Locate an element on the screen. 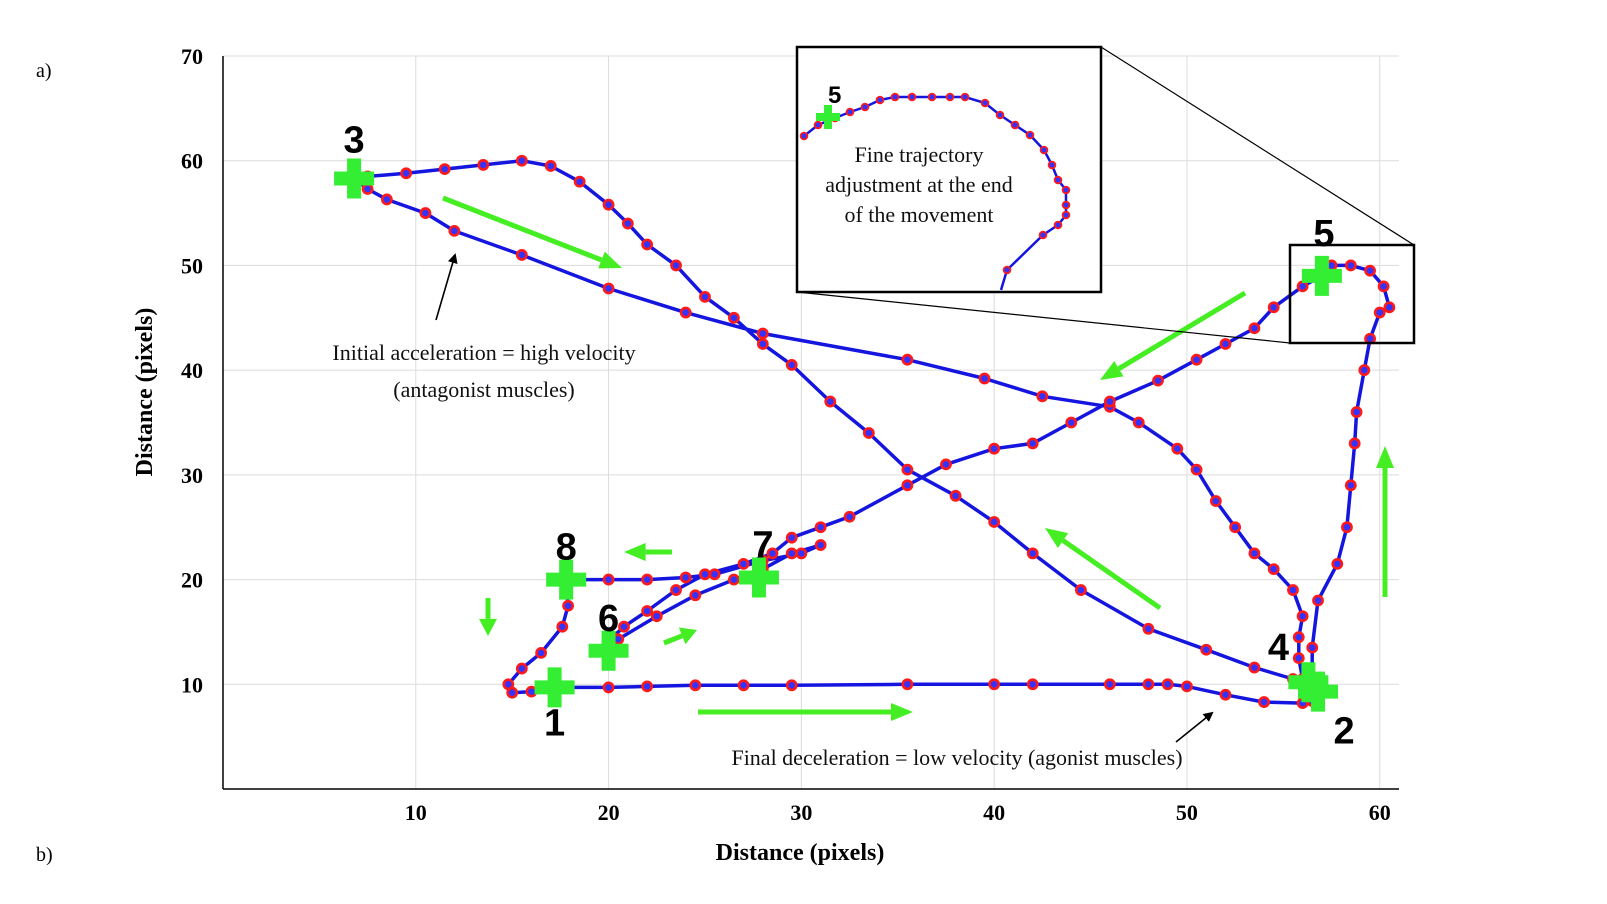  inset-text-line2: adjustment at the end is located at coordinates (919, 184).